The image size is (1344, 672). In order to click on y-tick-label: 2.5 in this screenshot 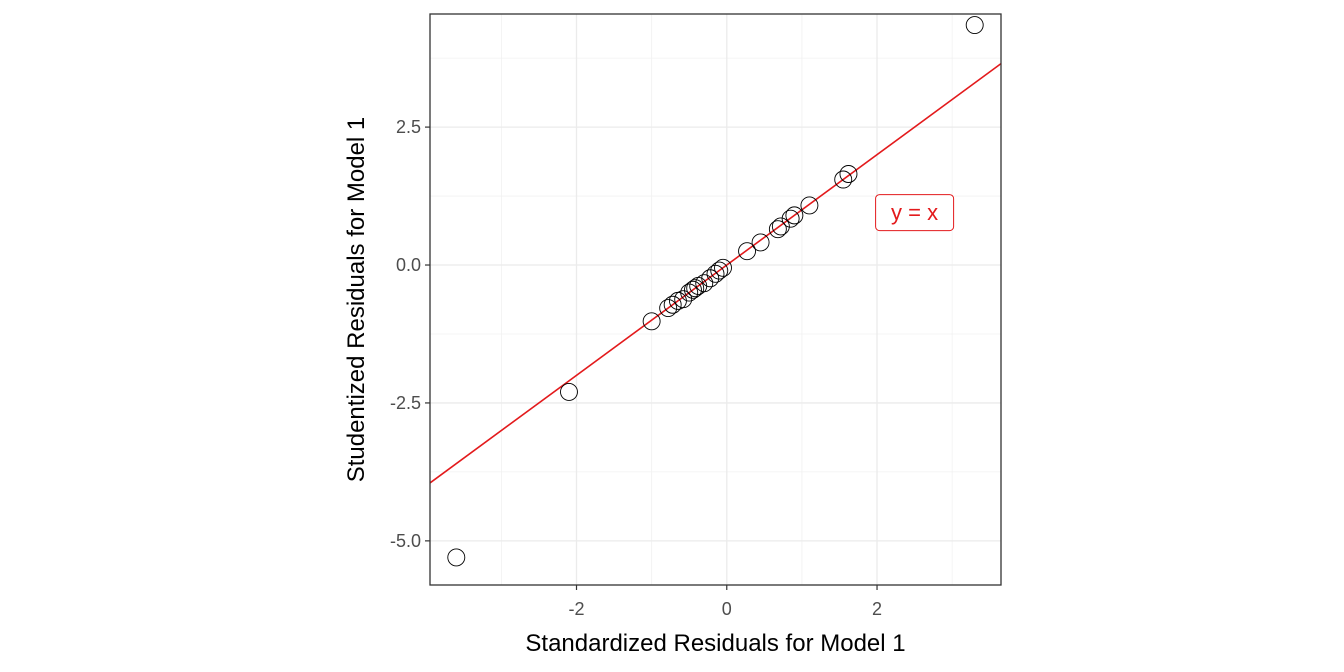, I will do `click(408, 127)`.